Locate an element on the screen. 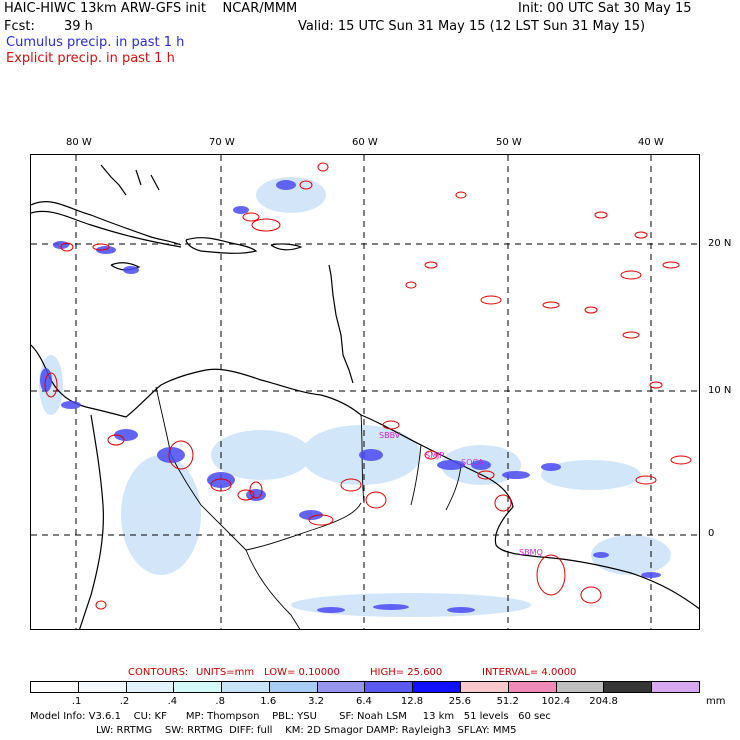  lon-label-70w: 70 W is located at coordinates (222, 142).